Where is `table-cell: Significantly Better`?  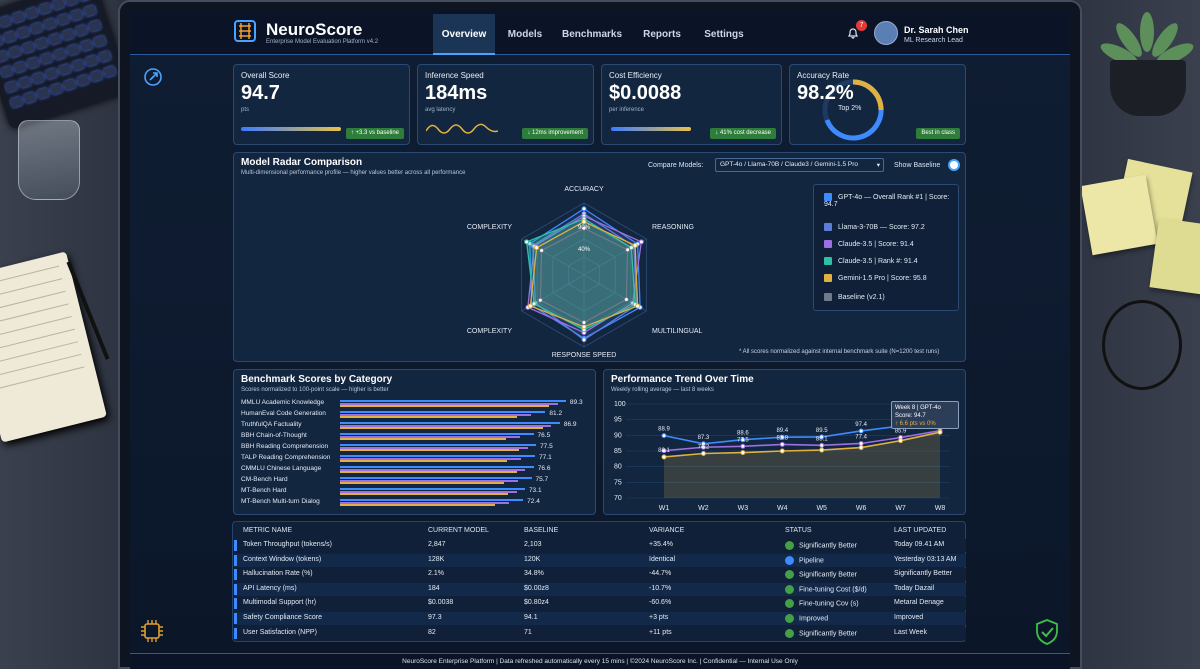
table-cell: Significantly Better is located at coordinates (923, 574).